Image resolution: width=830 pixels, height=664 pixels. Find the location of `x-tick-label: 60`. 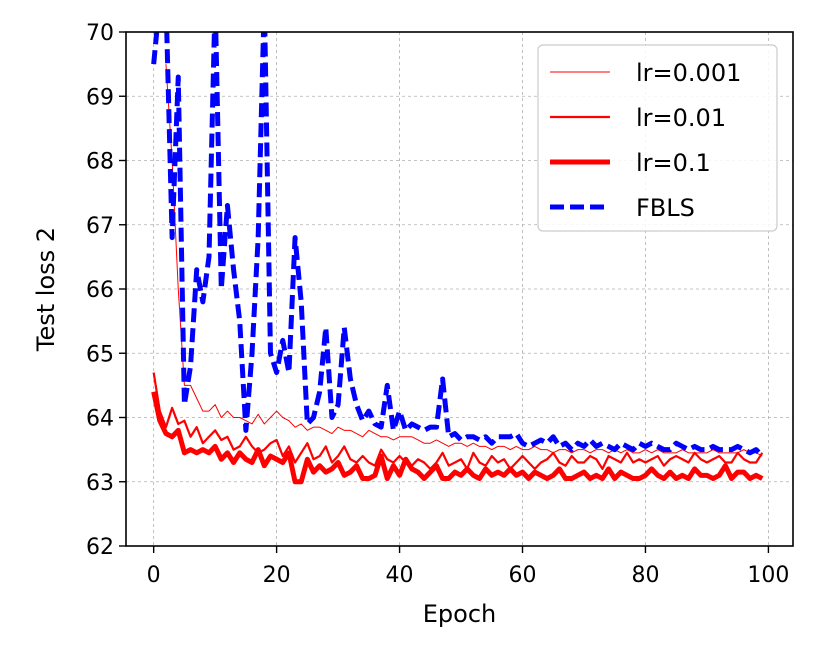

x-tick-label: 60 is located at coordinates (523, 575).